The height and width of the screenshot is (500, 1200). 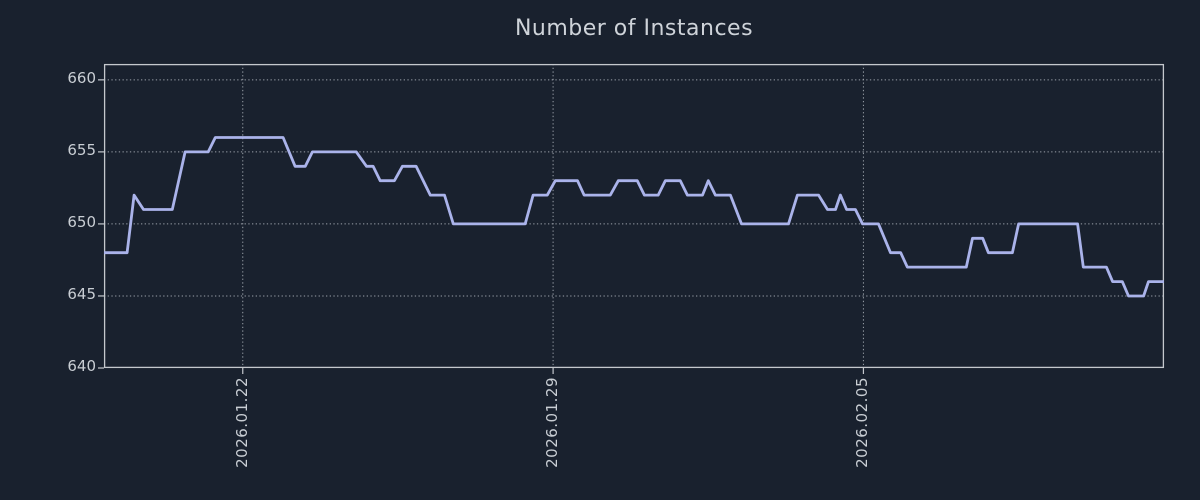 What do you see at coordinates (48, 219) in the screenshot?
I see `y-axis-tick-labels: 640 645 650 655 660` at bounding box center [48, 219].